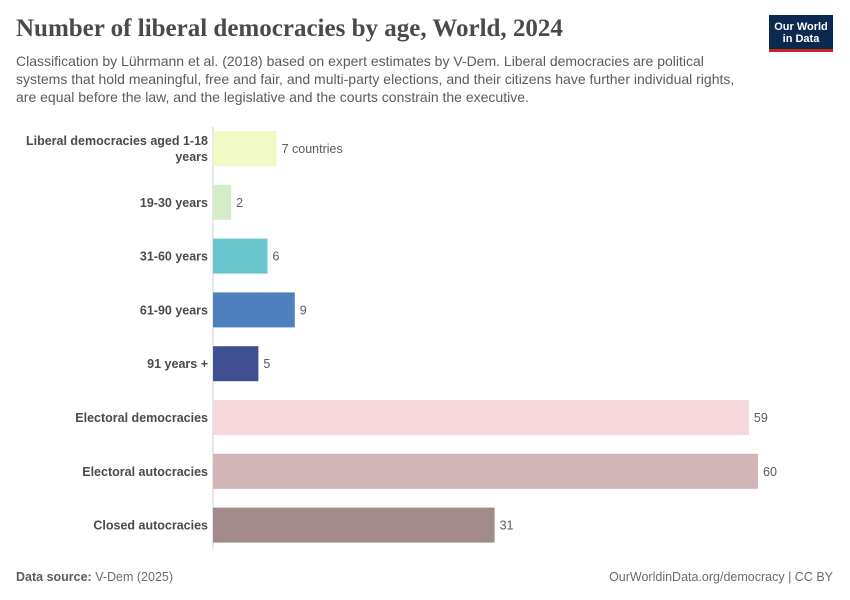 This screenshot has width=850, height=600. I want to click on value-label: 5, so click(266, 364).